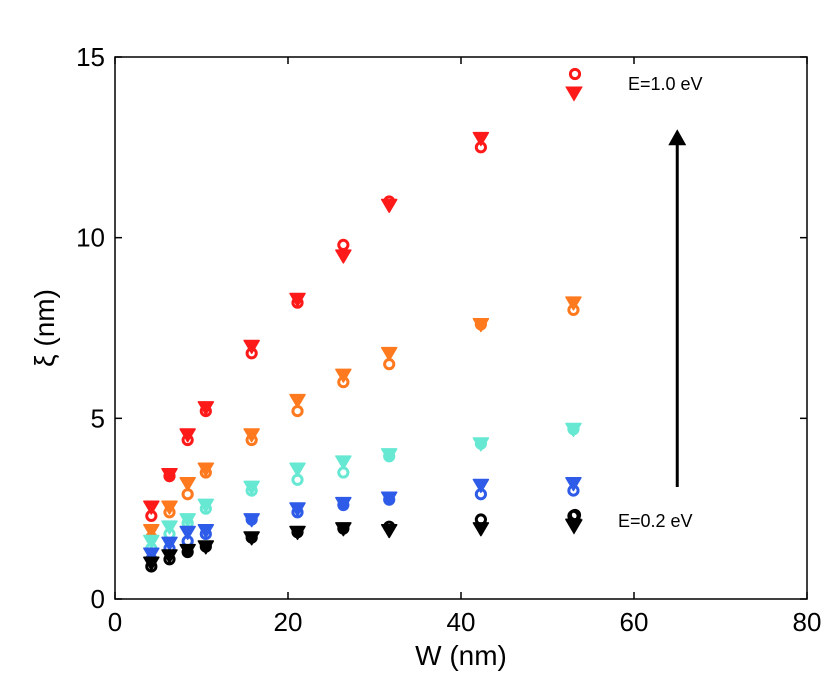 This screenshot has height=676, width=830. Describe the element at coordinates (90, 57) in the screenshot. I see `y-tick-label: 15` at that location.